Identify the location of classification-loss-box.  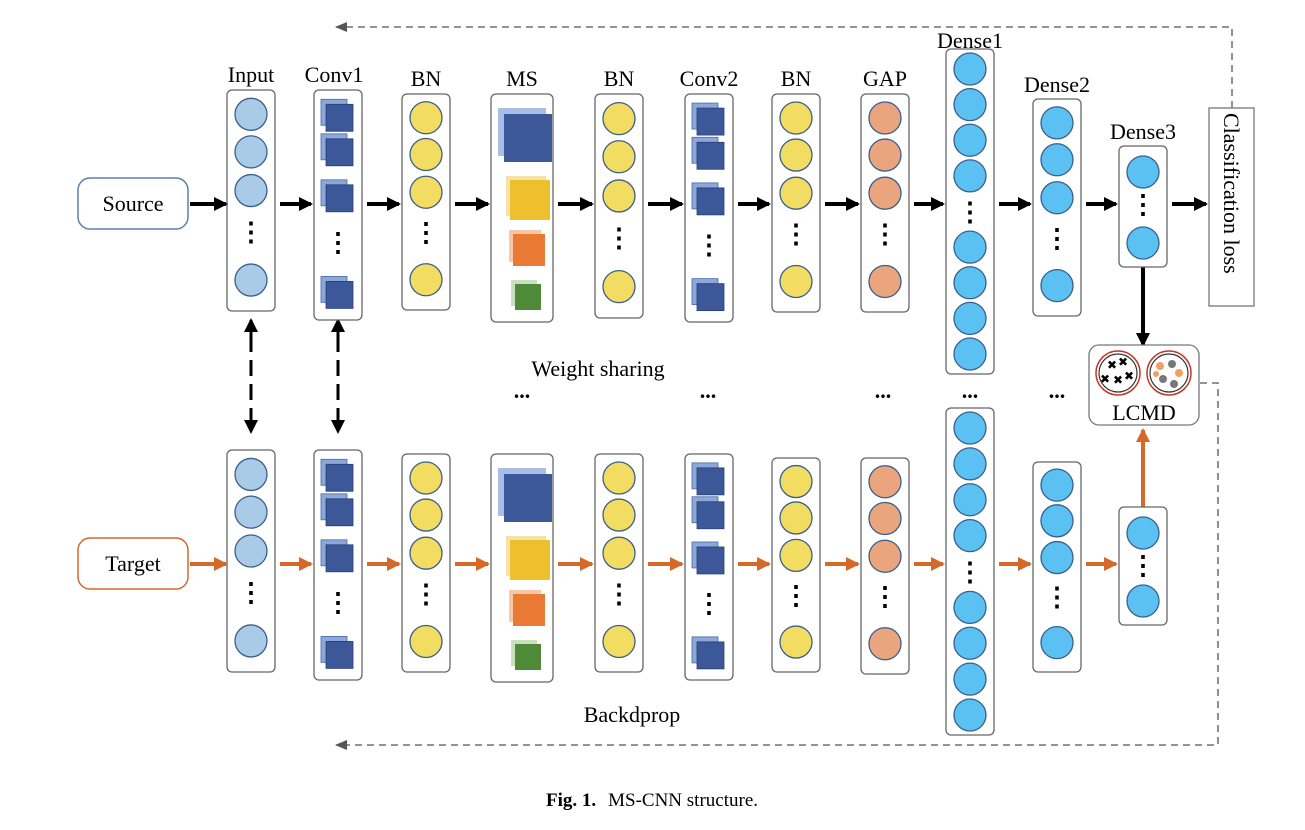
(1231, 207).